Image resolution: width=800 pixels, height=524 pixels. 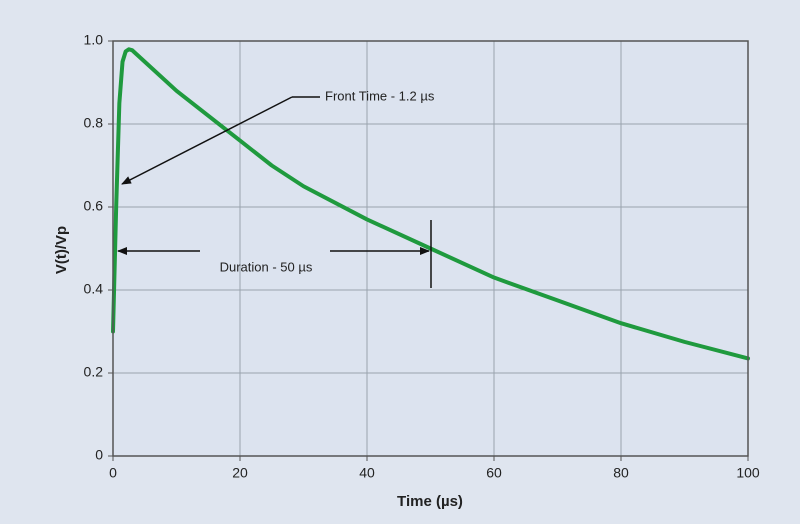 I want to click on x-tick-label: 60, so click(x=494, y=473).